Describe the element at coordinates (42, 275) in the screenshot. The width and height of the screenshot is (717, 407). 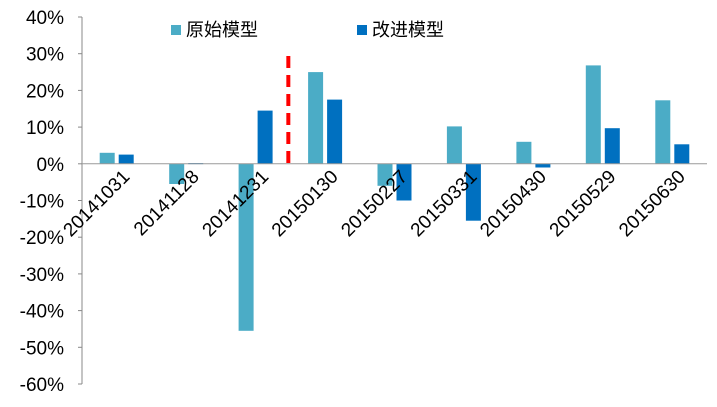
I see `y-tick-label: -30%` at that location.